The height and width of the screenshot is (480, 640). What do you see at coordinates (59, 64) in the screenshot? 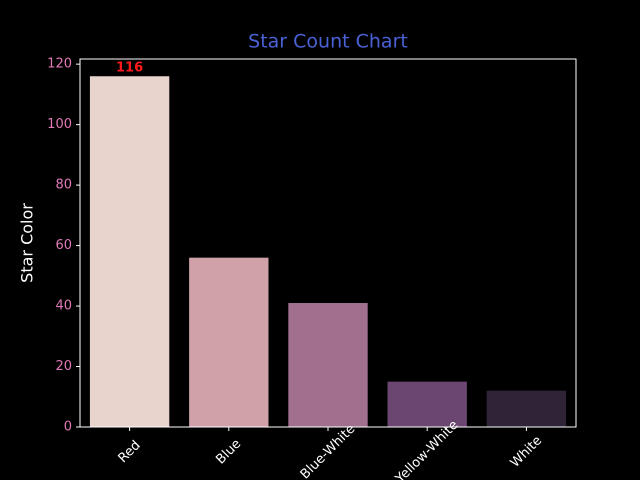
I see `y-tick-label: 120` at bounding box center [59, 64].